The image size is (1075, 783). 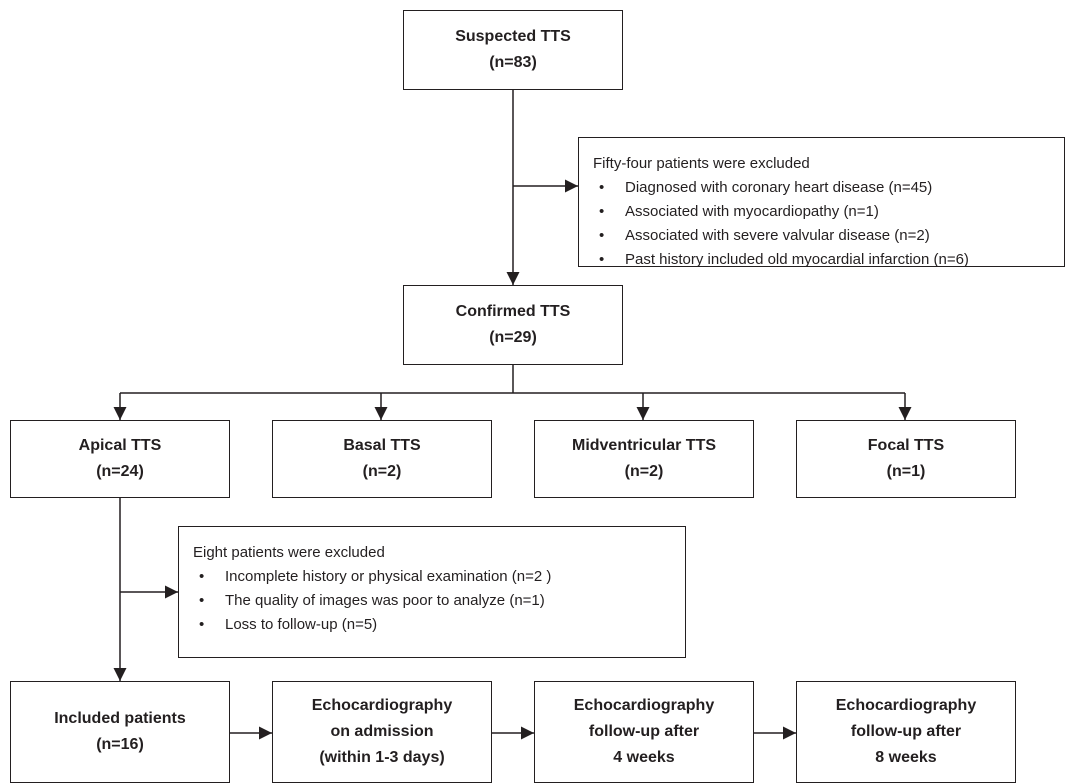 What do you see at coordinates (120, 732) in the screenshot?
I see `included-patients-box: Included patients (n=16)` at bounding box center [120, 732].